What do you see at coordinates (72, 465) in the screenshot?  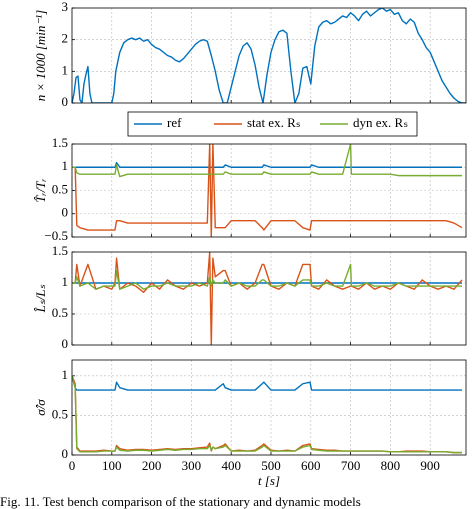 I see `x-tick-label: 0` at bounding box center [72, 465].